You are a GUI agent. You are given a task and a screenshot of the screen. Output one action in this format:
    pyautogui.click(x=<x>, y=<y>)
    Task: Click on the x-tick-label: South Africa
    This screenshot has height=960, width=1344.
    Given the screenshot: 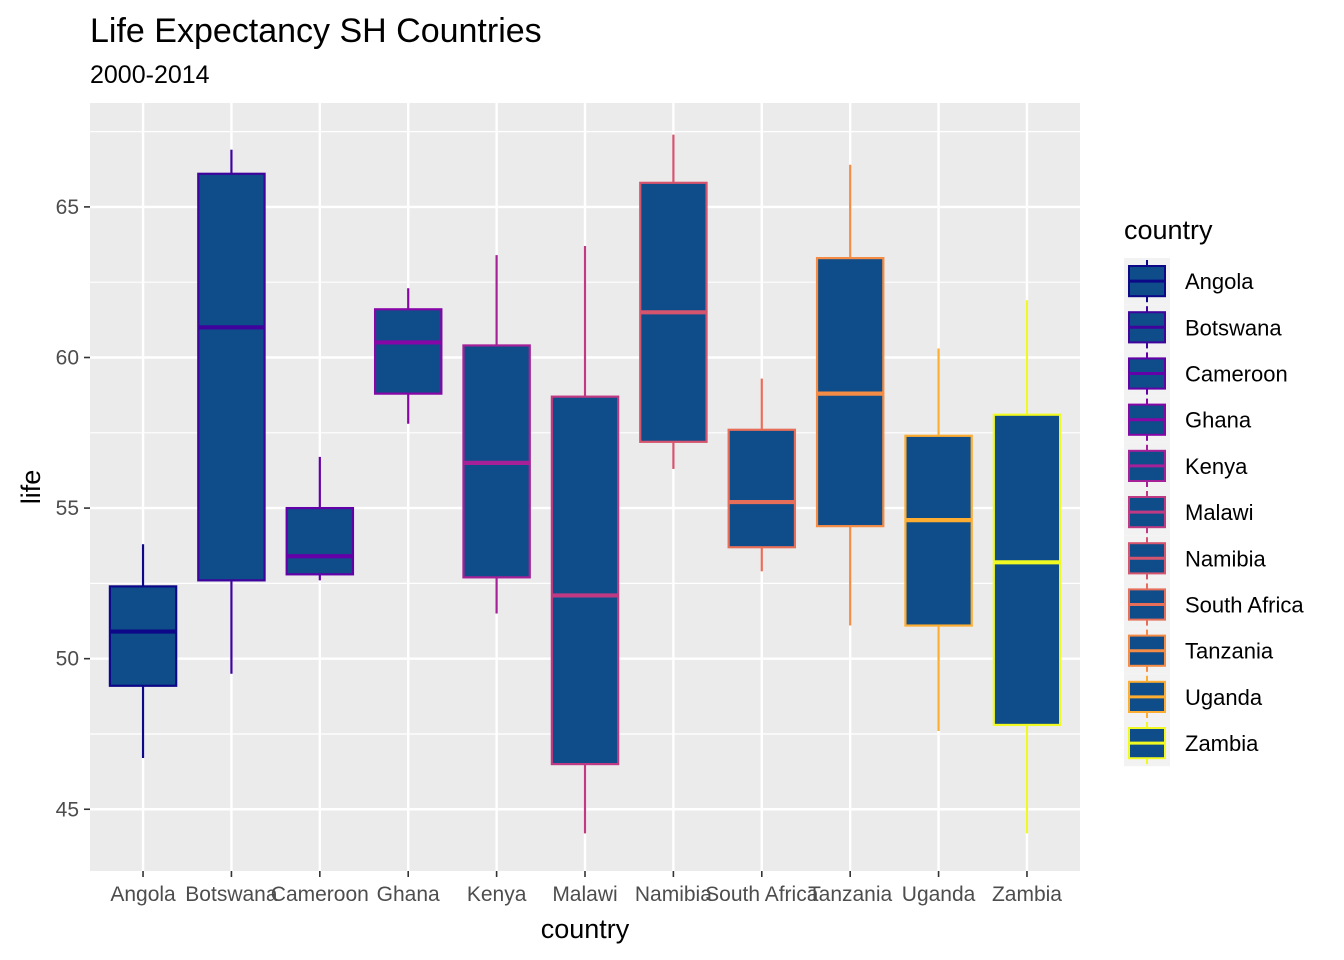 What is the action you would take?
    pyautogui.click(x=762, y=894)
    